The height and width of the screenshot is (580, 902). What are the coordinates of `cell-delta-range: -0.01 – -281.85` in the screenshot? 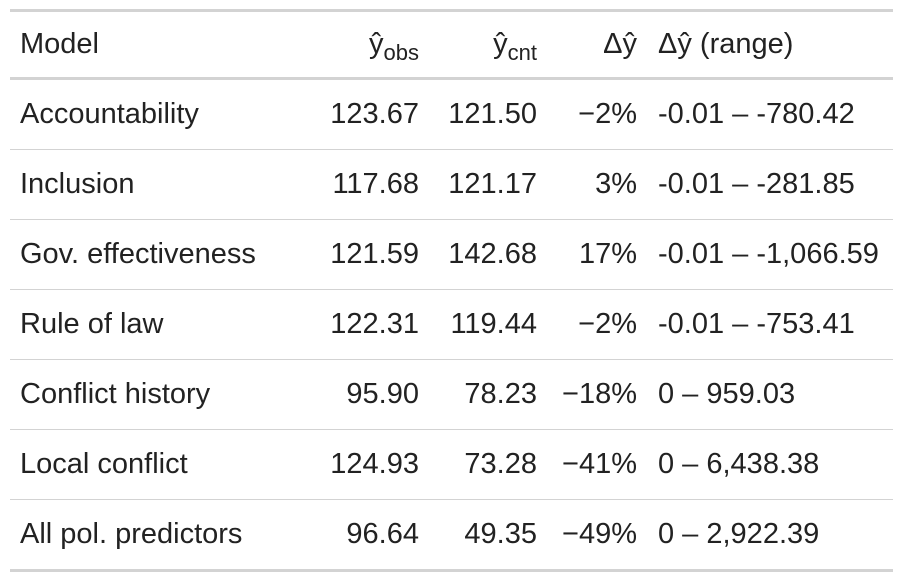 It's located at (756, 184).